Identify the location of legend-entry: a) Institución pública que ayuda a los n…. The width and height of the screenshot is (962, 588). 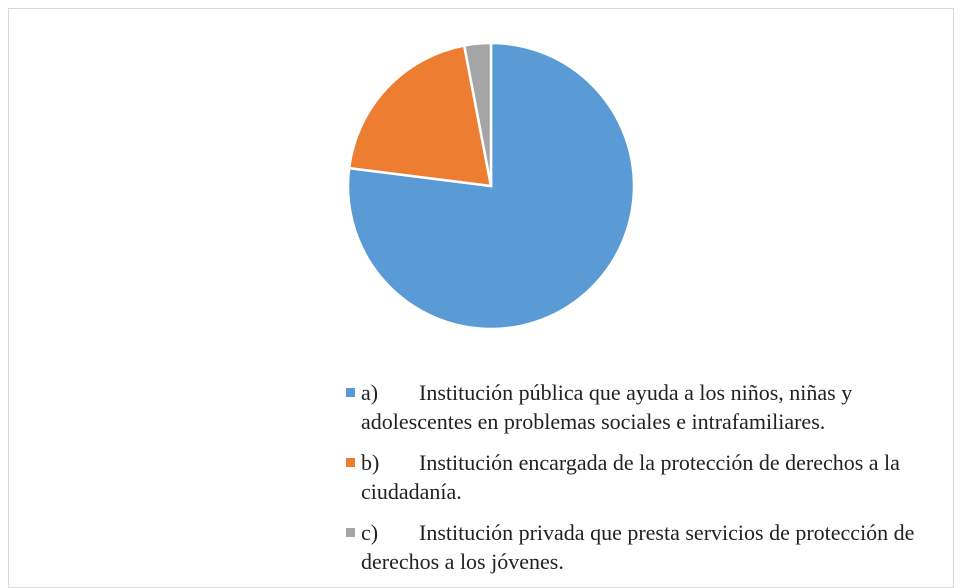
(636, 407).